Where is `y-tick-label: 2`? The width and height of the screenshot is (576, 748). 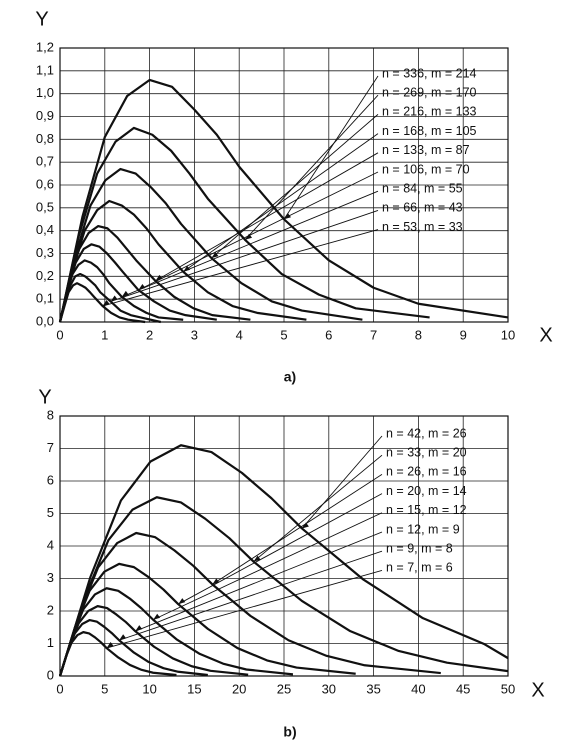
y-tick-label: 2 is located at coordinates (50, 609).